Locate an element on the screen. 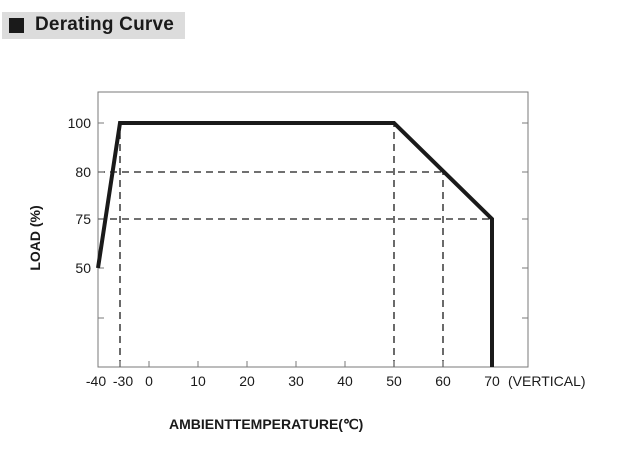 This screenshot has height=455, width=629. x-tick-label: -30 is located at coordinates (123, 381).